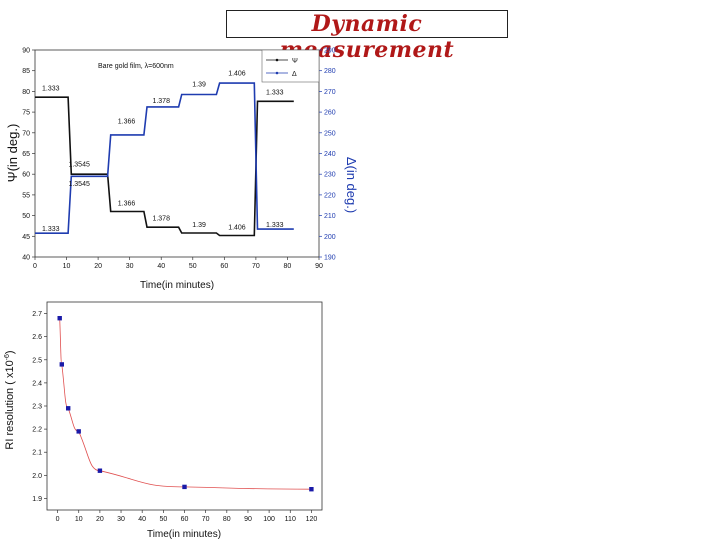  I want to click on chart1-y-left-tick-label: 70, so click(26, 133).